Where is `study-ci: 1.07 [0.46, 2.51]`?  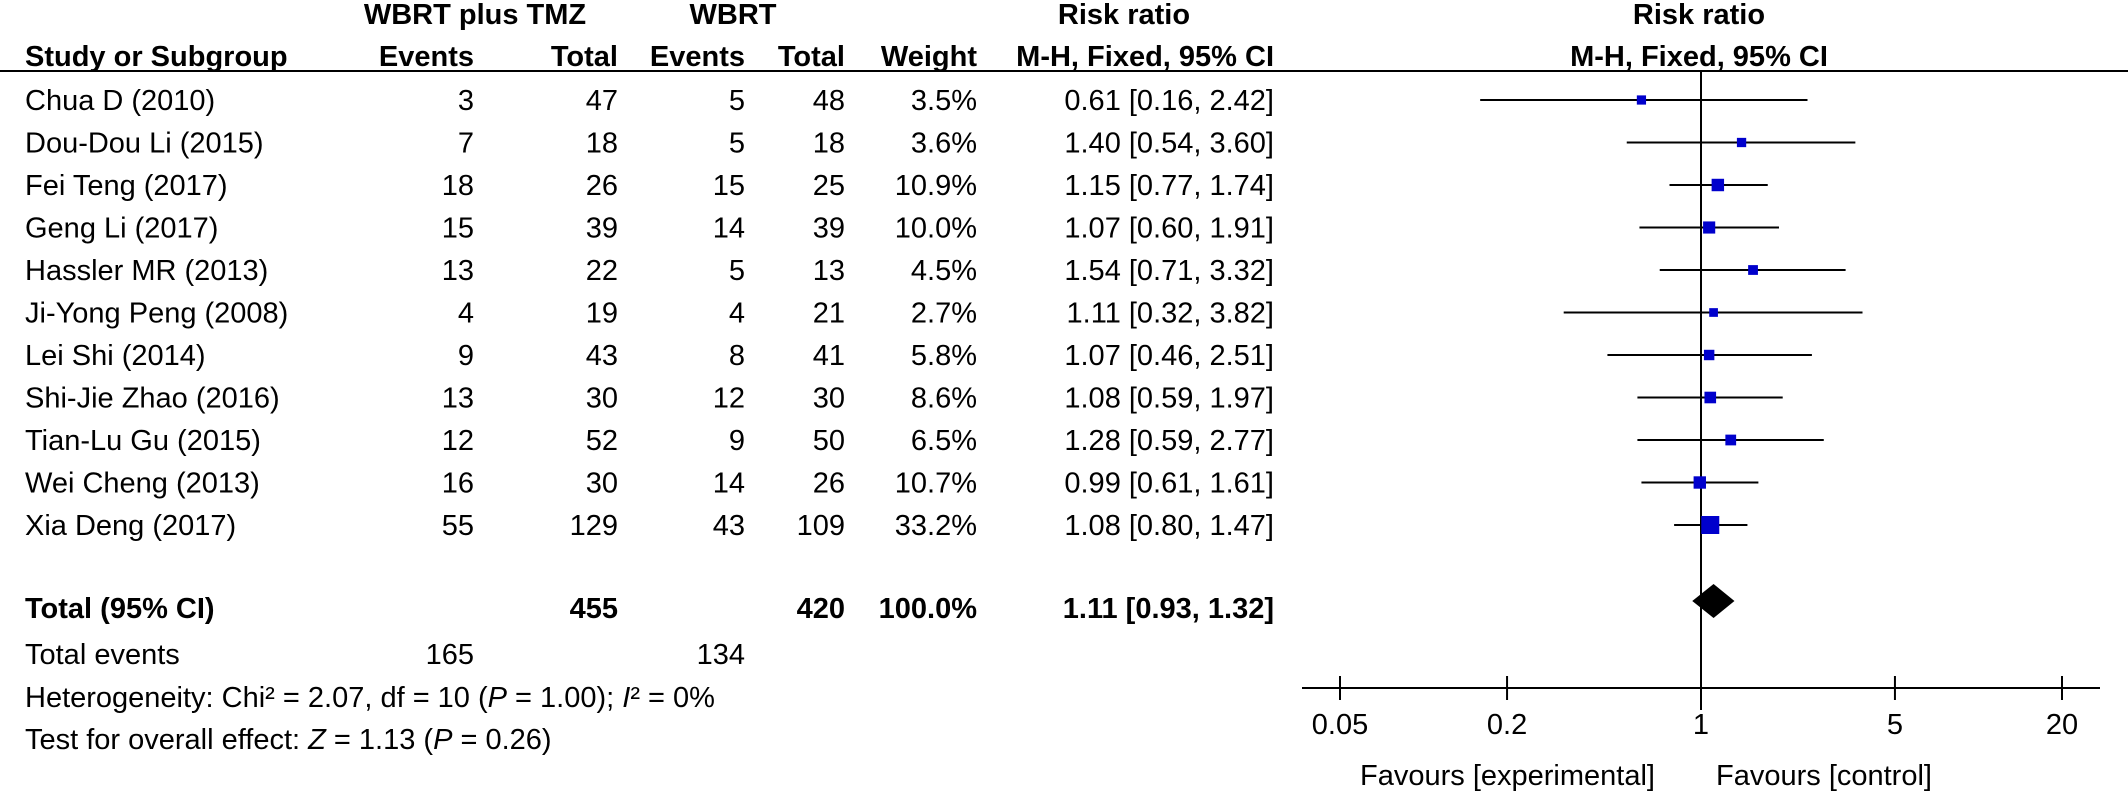
study-ci: 1.07 [0.46, 2.51] is located at coordinates (1169, 356).